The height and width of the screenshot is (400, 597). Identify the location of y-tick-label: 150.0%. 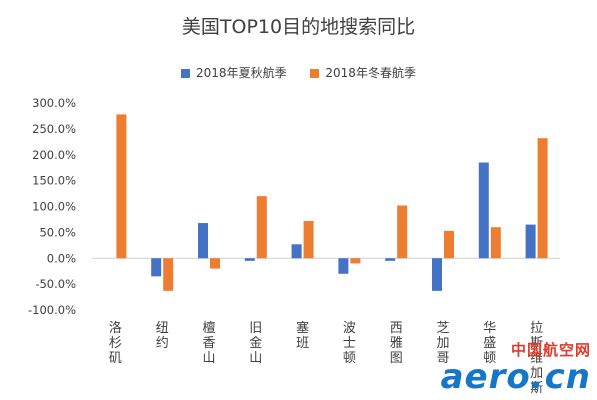
(54, 181).